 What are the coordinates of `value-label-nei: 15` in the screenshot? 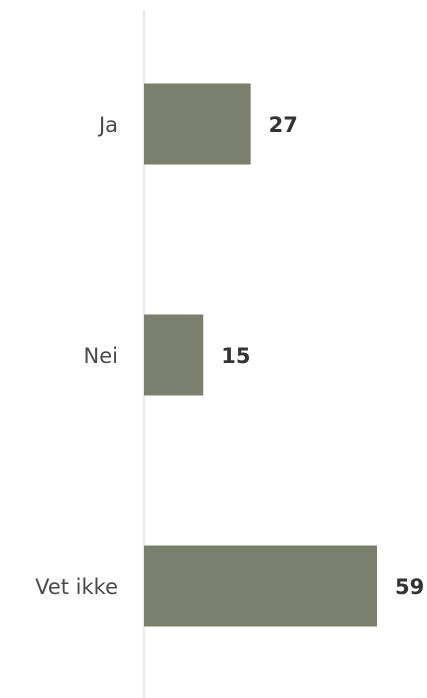 It's located at (235, 356).